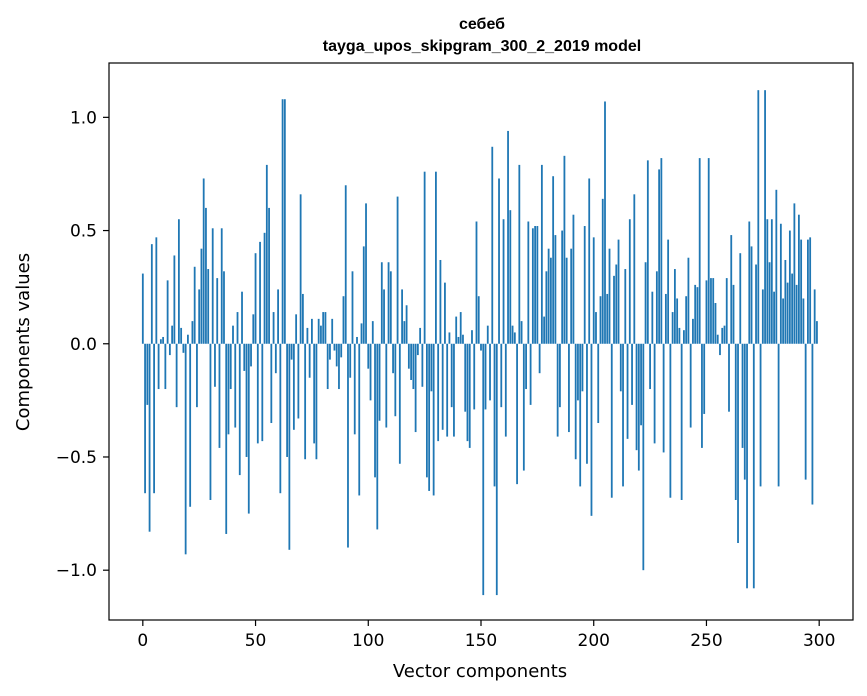  Describe the element at coordinates (142, 641) in the screenshot. I see `x-tick-label-0: 0` at that location.